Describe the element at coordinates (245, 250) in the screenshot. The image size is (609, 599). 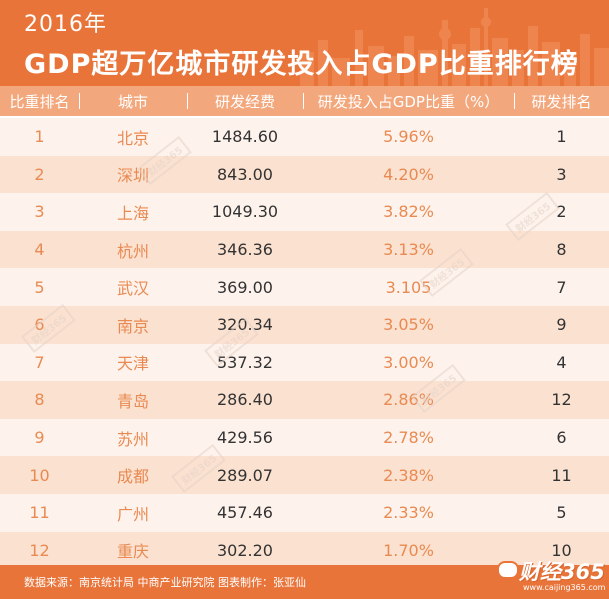
I see `rd-funds-cell: 346.36` at that location.